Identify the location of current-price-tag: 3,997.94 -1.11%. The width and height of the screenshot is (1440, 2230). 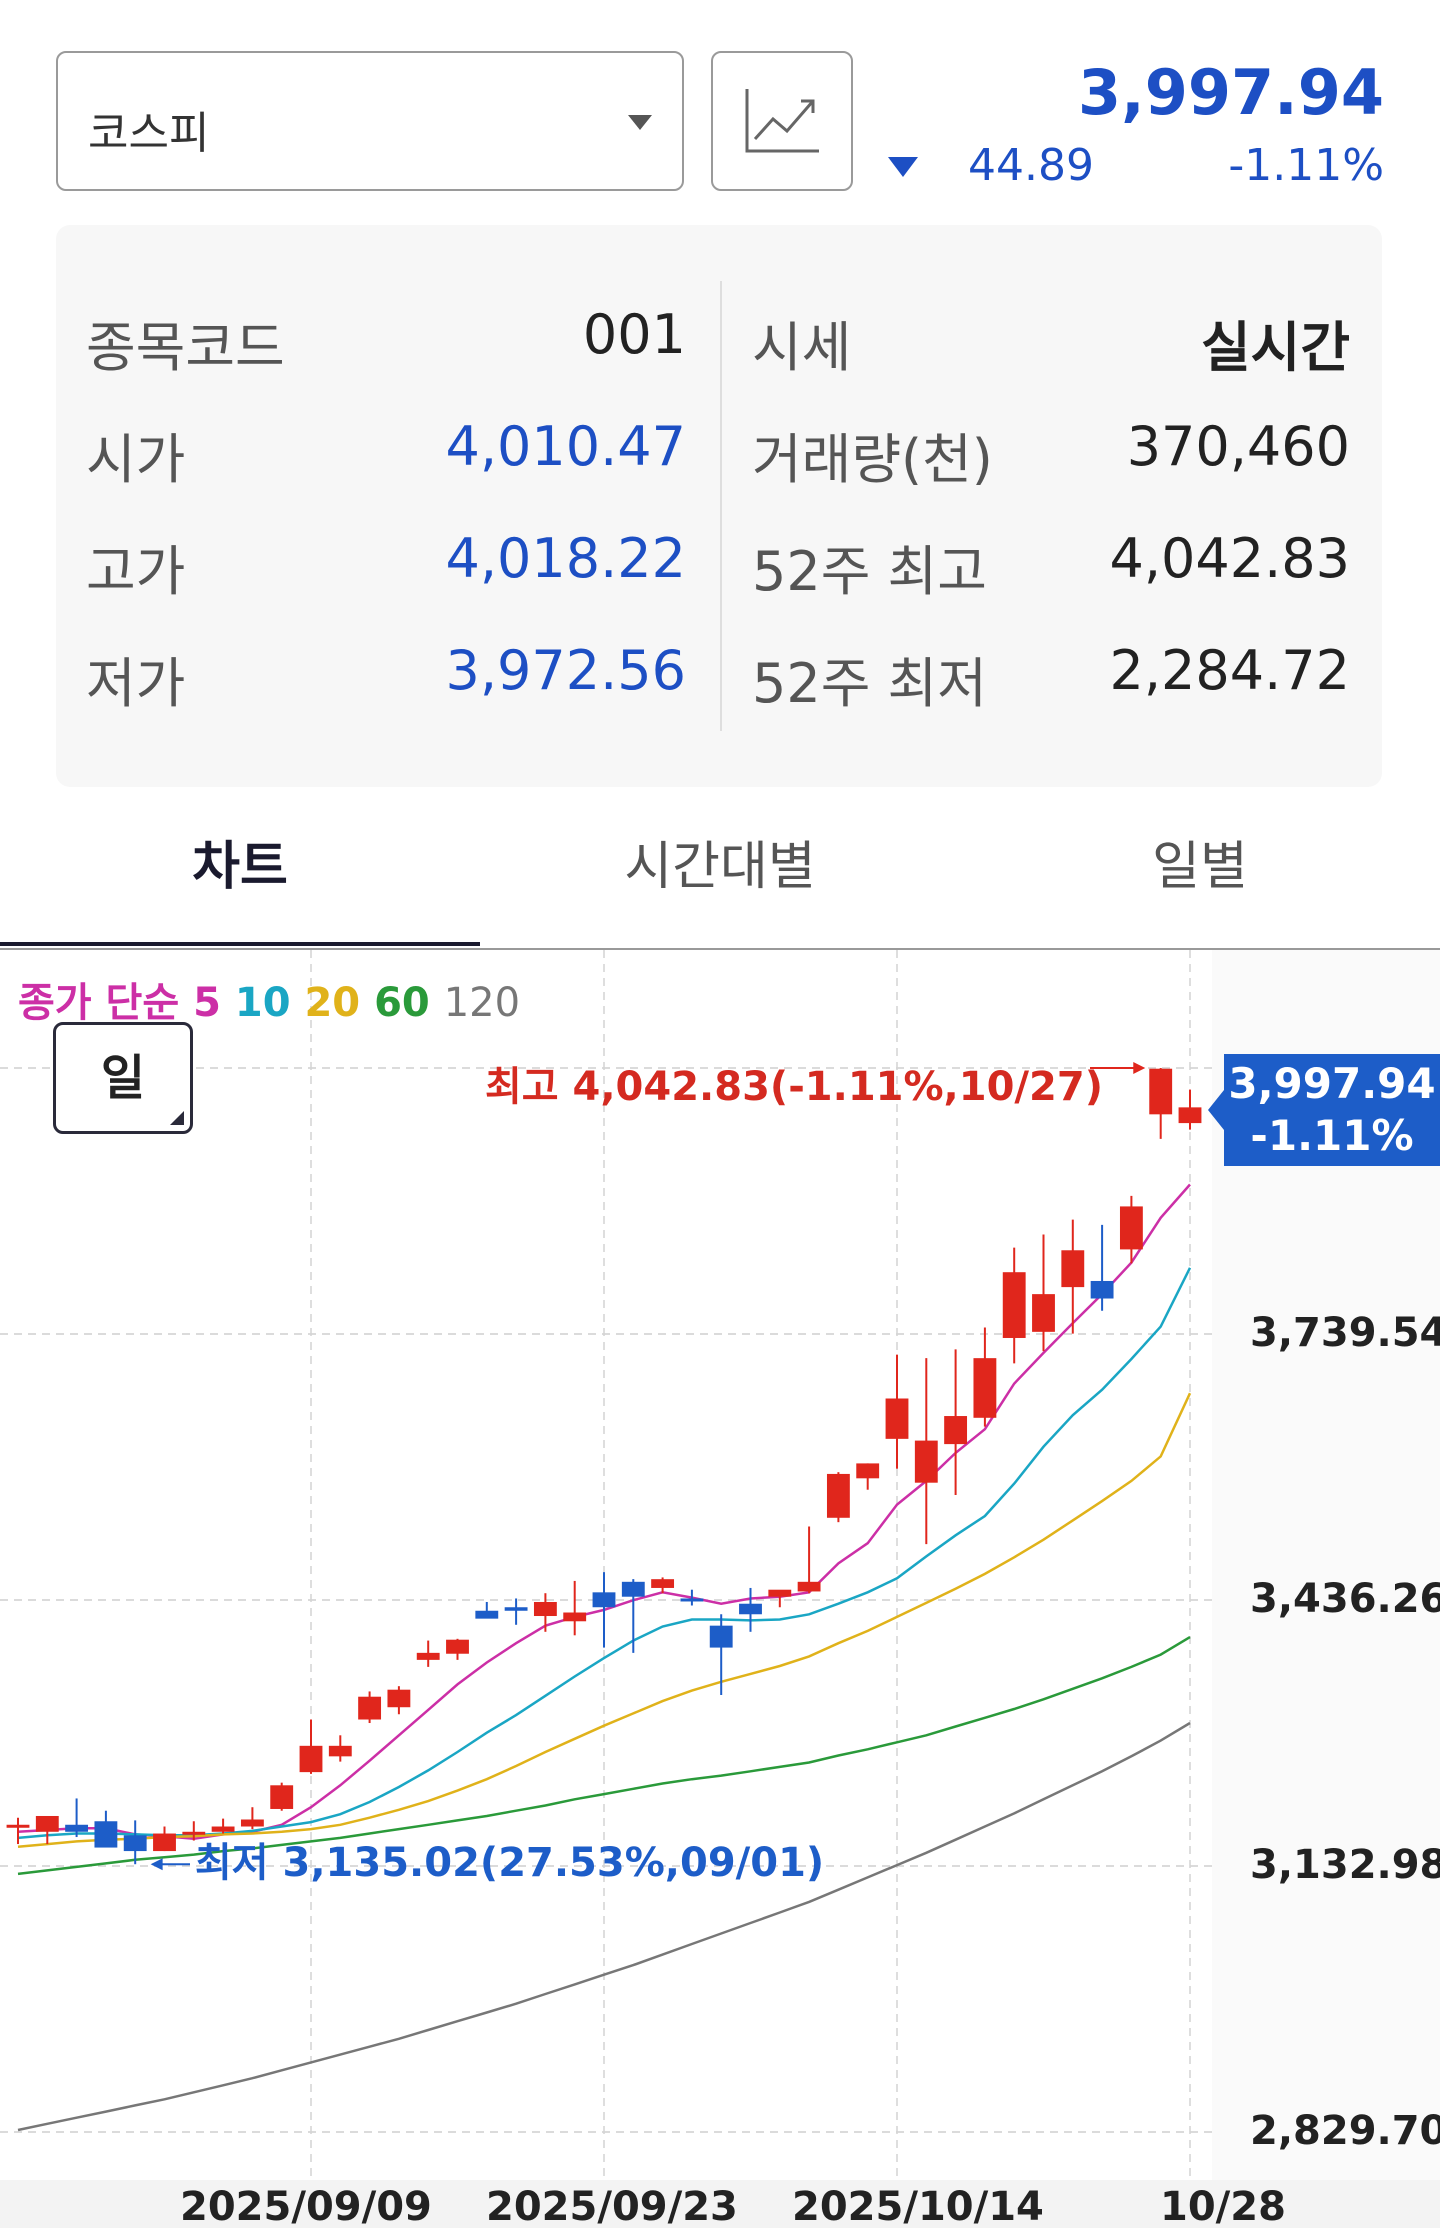
(1324, 1110).